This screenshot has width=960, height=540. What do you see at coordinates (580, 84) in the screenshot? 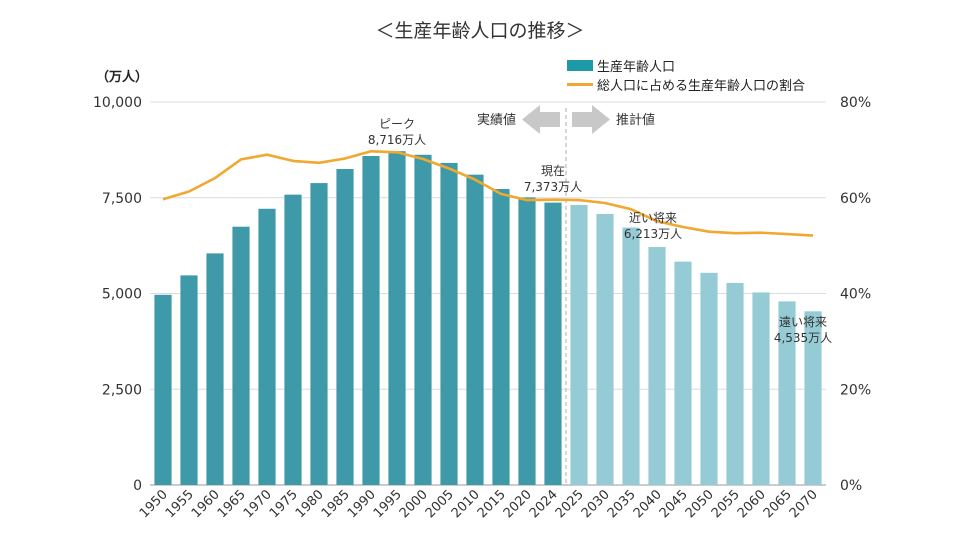
I see `legend-swatch-line` at bounding box center [580, 84].